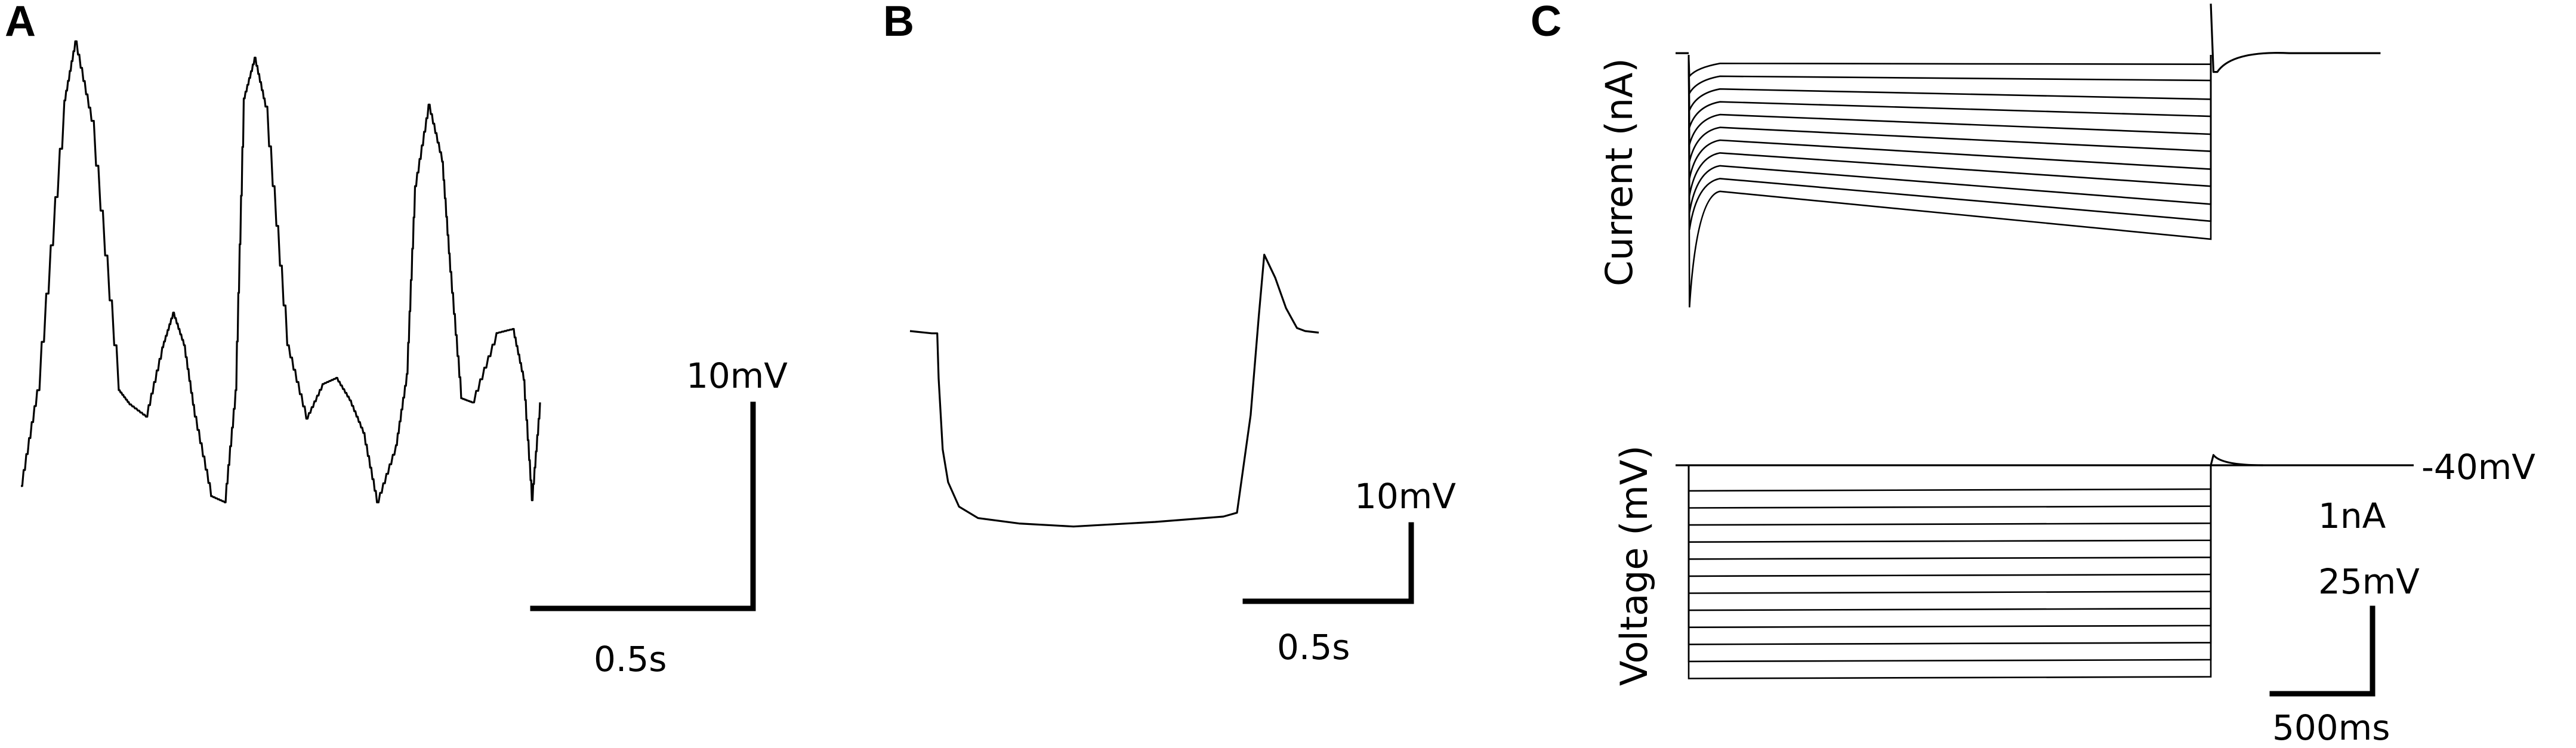 The width and height of the screenshot is (2576, 748). Describe the element at coordinates (2352, 516) in the screenshot. I see `panel-c-current-scale-label: 1nA` at that location.